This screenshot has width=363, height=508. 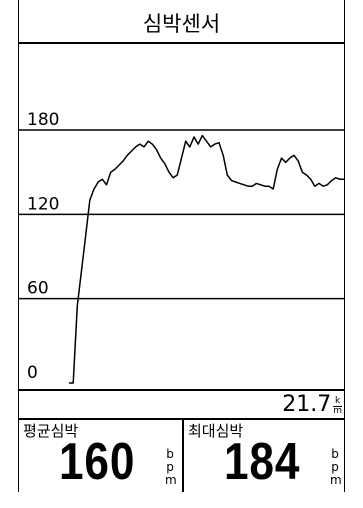 I want to click on distance-value: 21.7, so click(x=307, y=404).